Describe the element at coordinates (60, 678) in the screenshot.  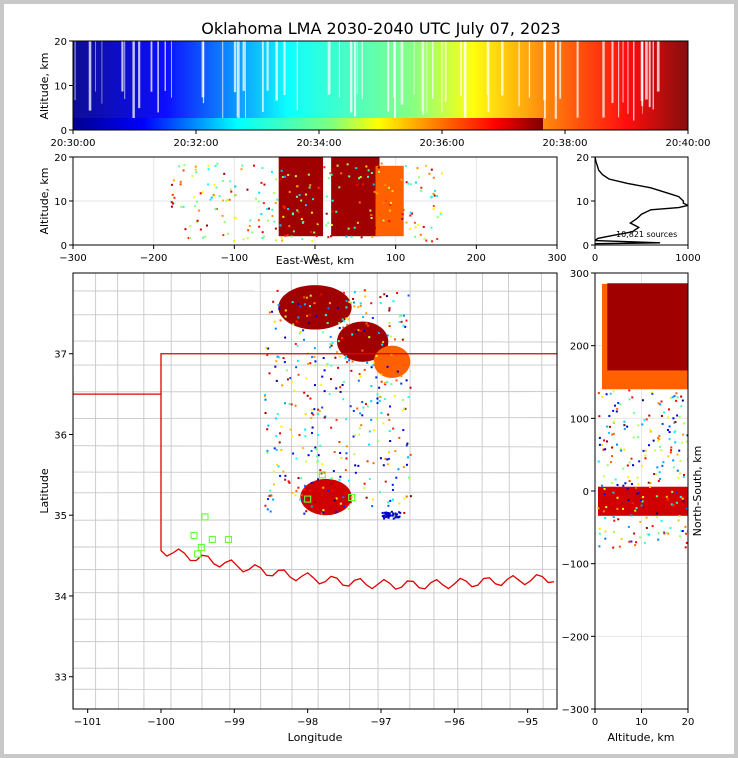
I see `latitude-tick-label: 33` at that location.